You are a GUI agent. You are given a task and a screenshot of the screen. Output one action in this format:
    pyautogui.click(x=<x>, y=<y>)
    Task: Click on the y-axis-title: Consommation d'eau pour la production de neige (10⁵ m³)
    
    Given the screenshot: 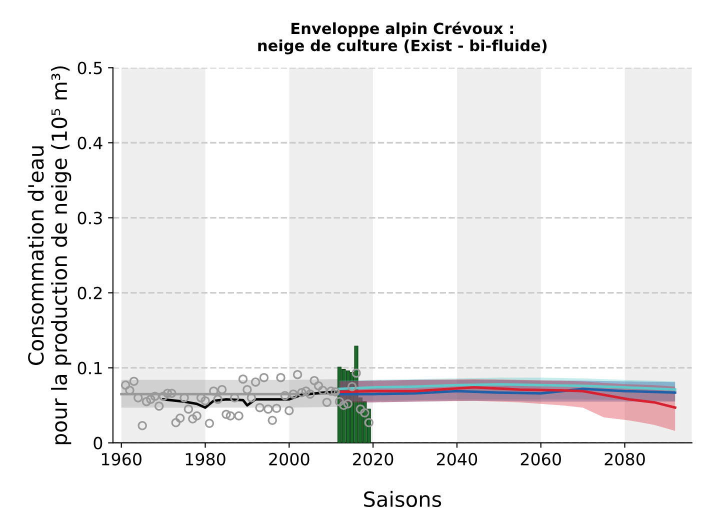 What is the action you would take?
    pyautogui.click(x=50, y=255)
    